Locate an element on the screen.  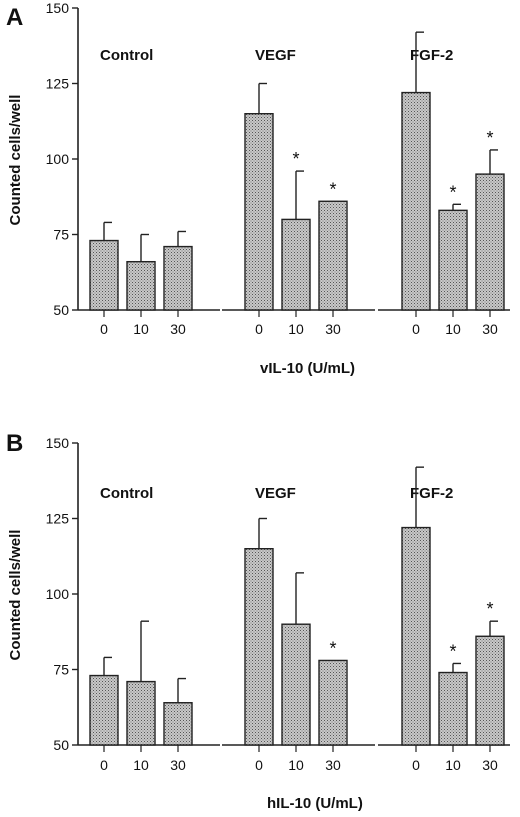
panel-letter: A is located at coordinates (14, 17).